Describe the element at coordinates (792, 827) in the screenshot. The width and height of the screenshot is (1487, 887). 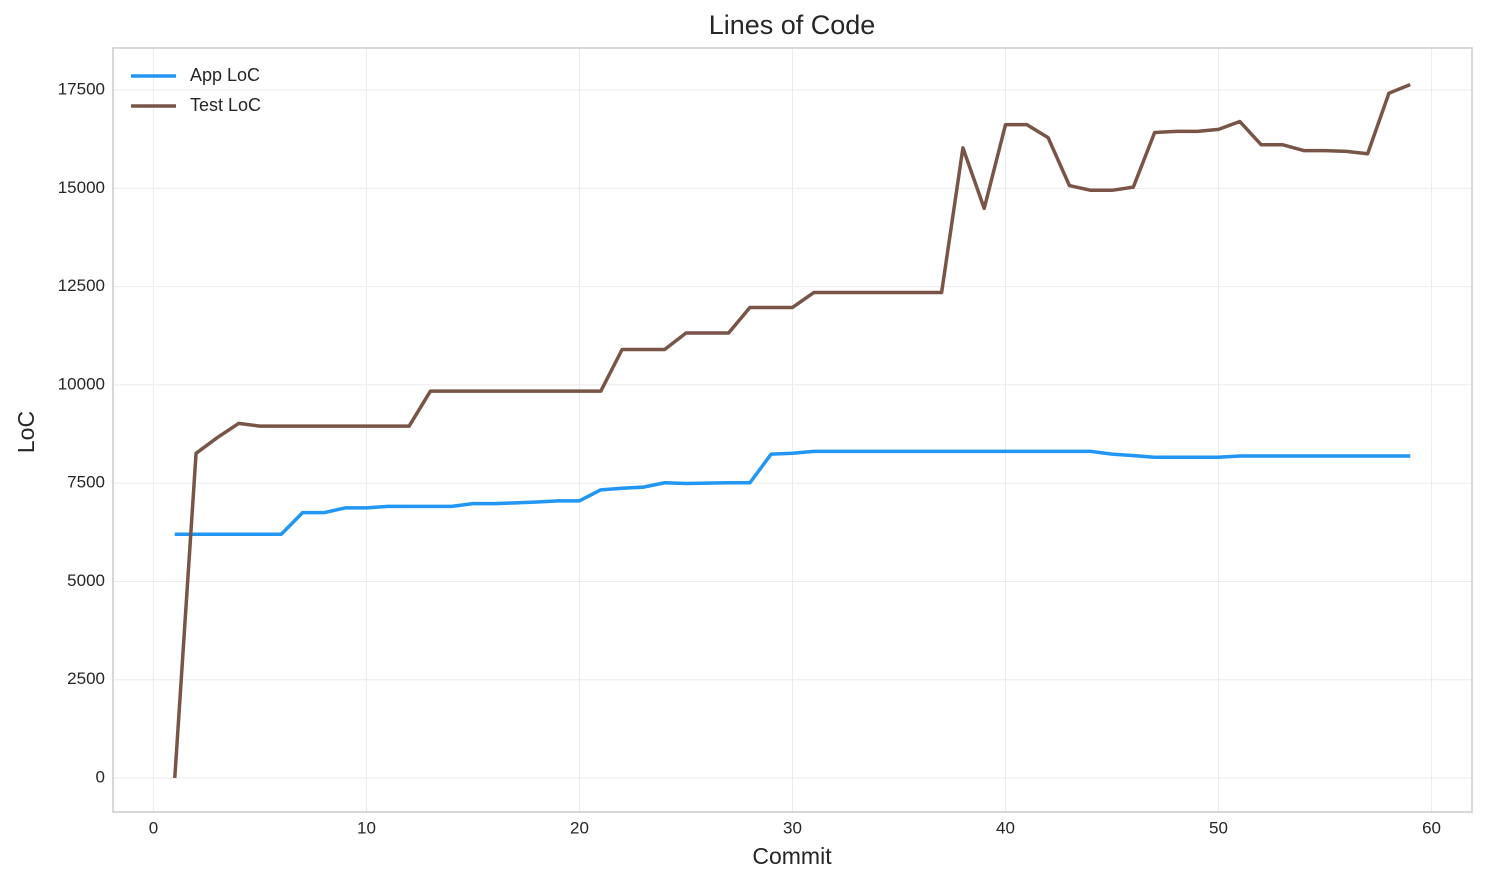
I see `x-tick-label: 30` at that location.